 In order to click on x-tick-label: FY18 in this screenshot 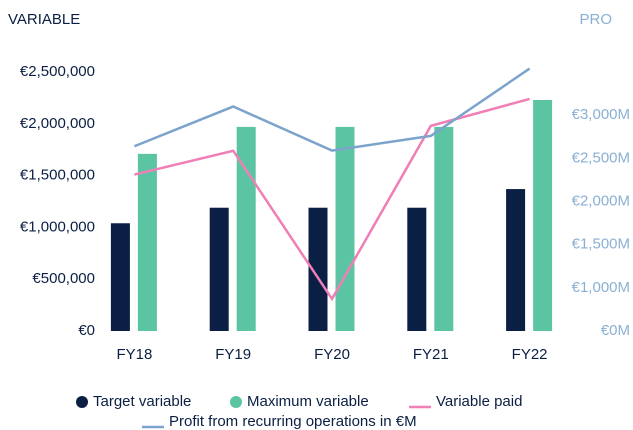, I will do `click(134, 354)`.